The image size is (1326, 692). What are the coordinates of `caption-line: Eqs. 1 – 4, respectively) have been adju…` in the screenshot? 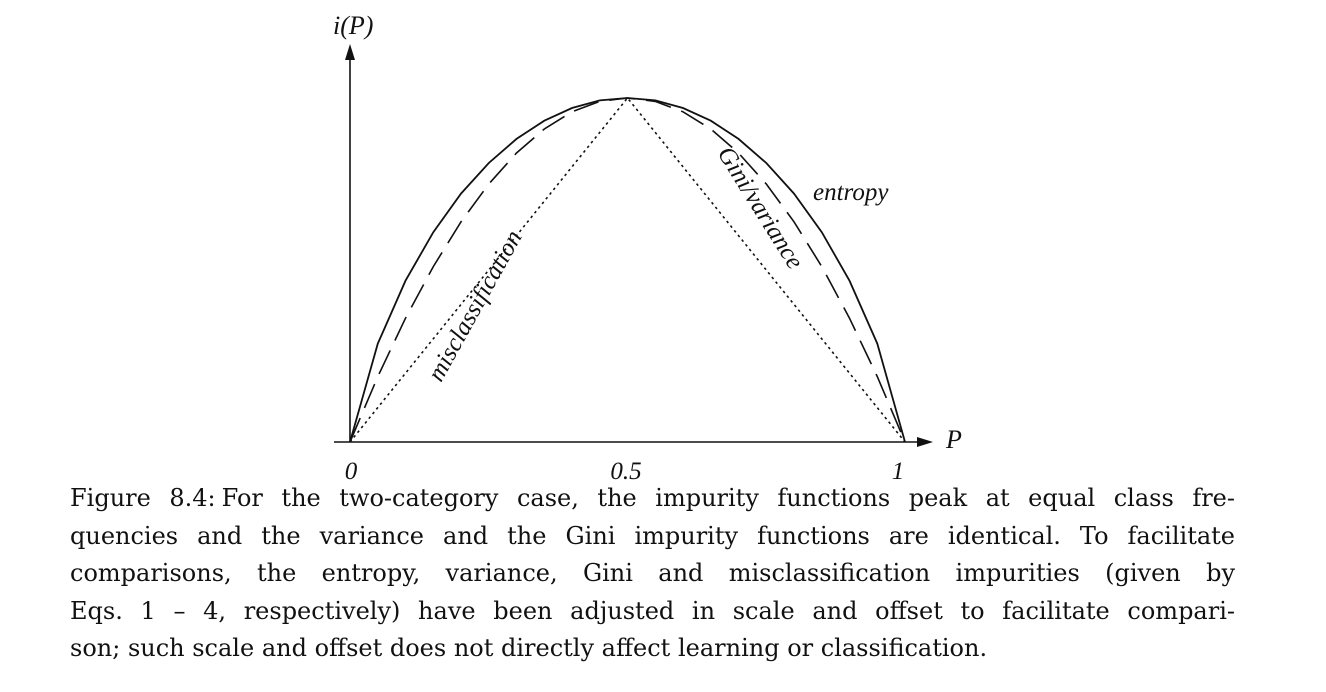 It's located at (652, 610).